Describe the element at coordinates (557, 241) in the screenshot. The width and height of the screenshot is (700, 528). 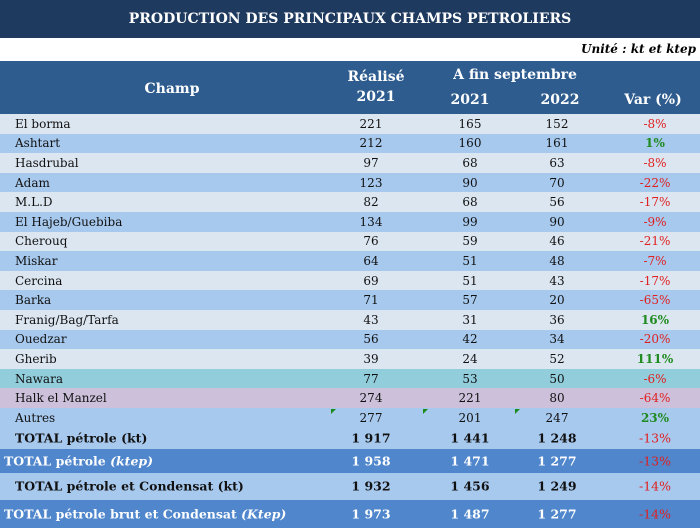
I see `sept-2022: 46` at that location.